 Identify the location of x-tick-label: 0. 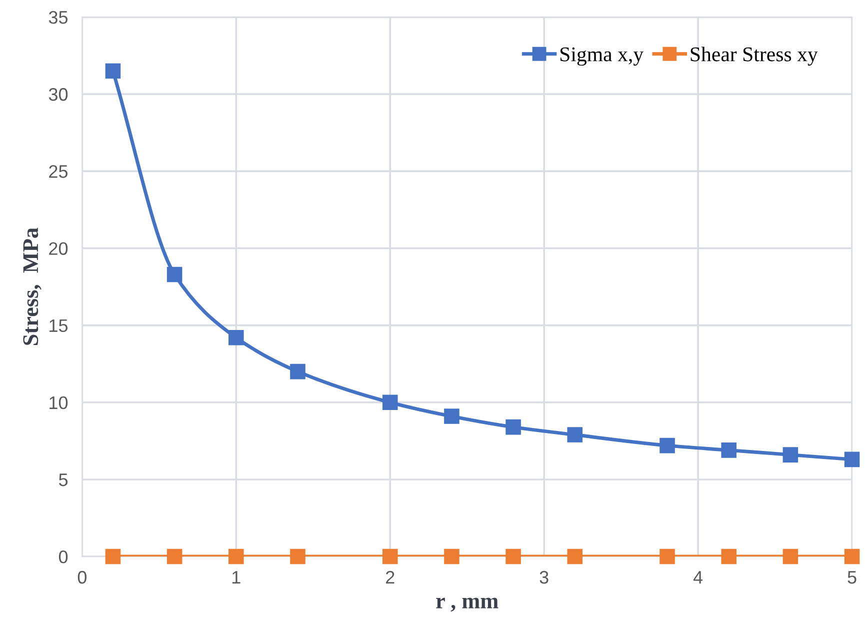
(82, 577).